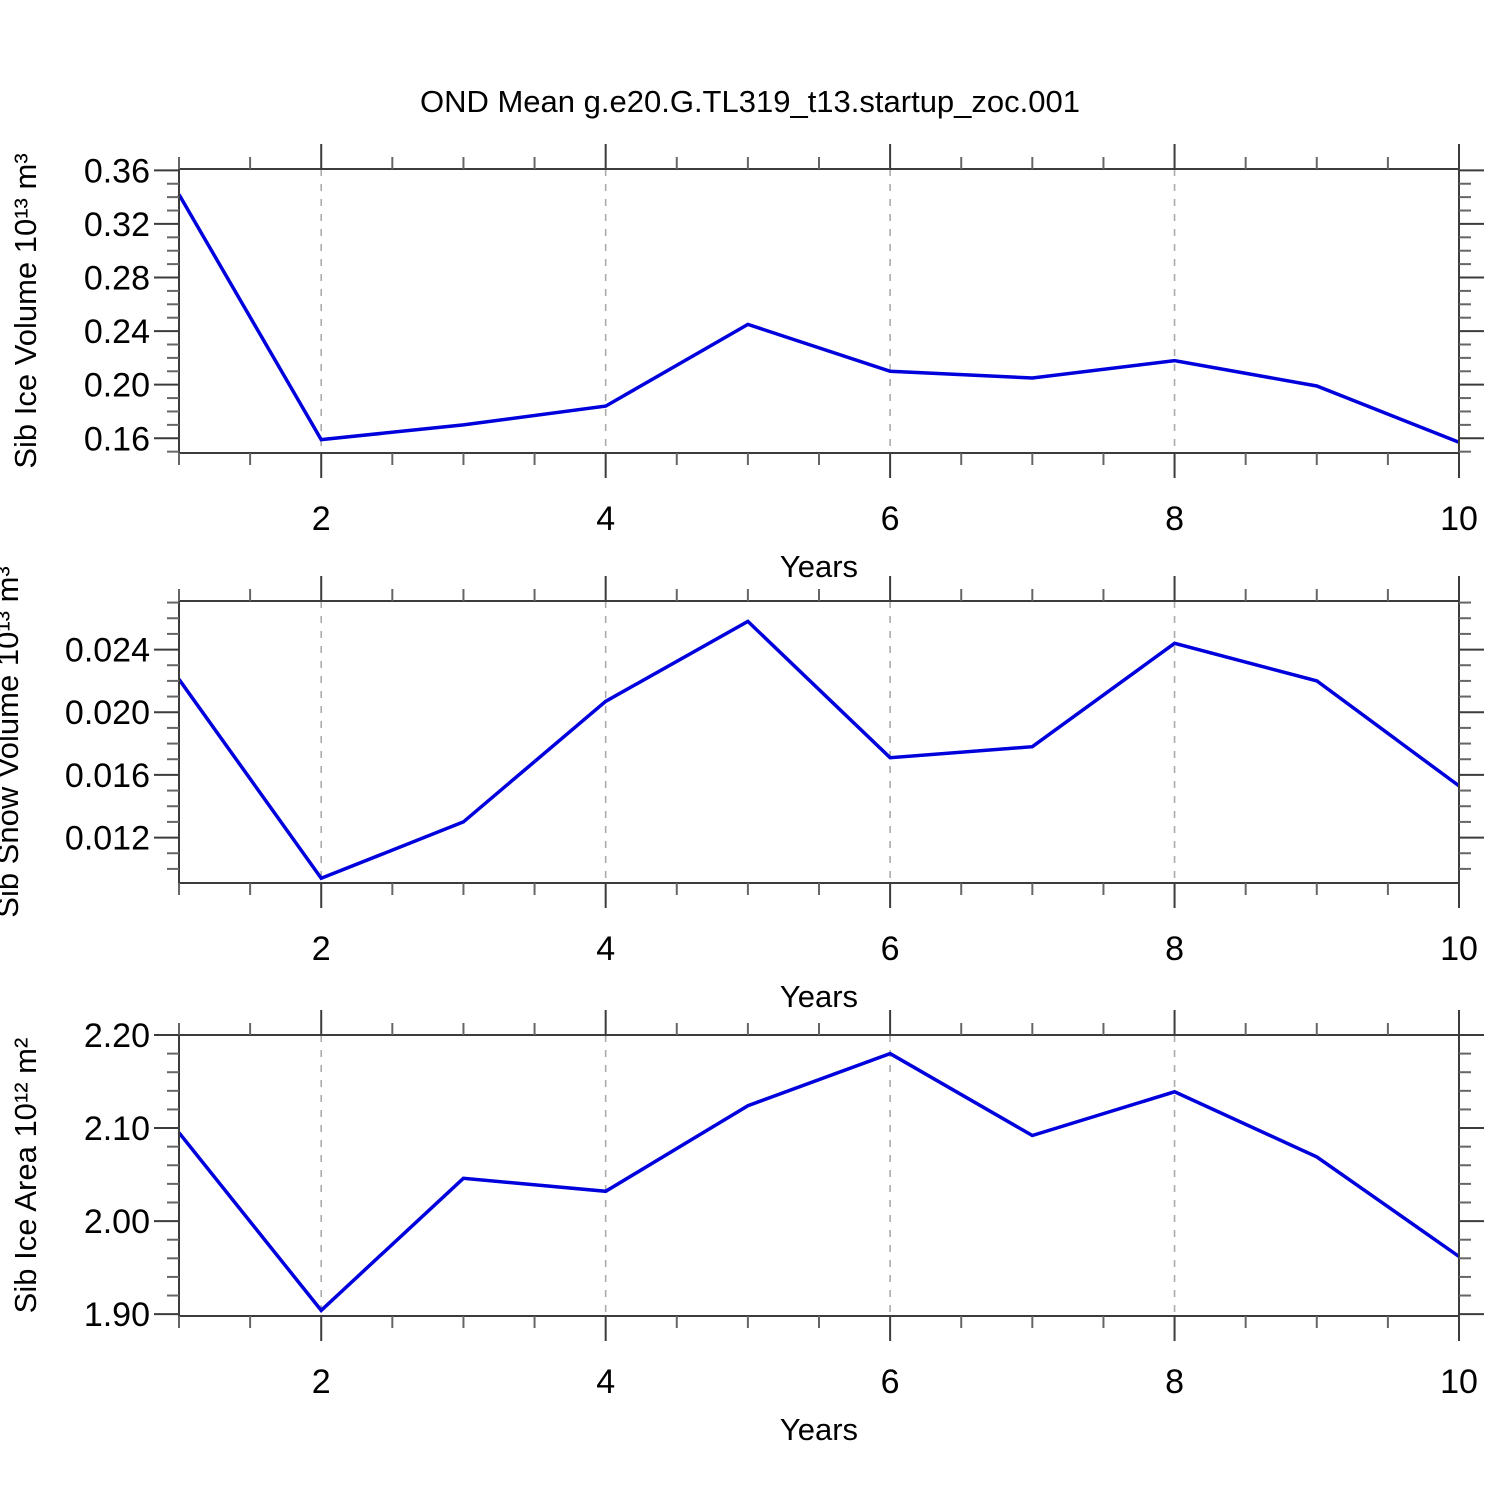 This screenshot has width=1500, height=1500. I want to click on panel-1-x-tick-label: 10, so click(1459, 519).